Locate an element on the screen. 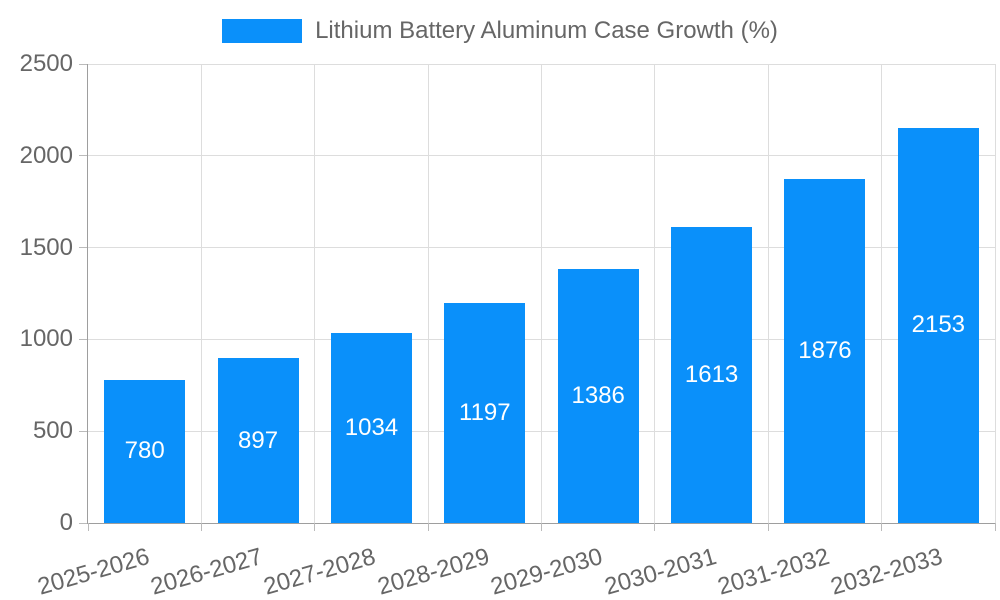  legend-item: Lithium Battery Aluminum Case Growth (%) is located at coordinates (500, 31).